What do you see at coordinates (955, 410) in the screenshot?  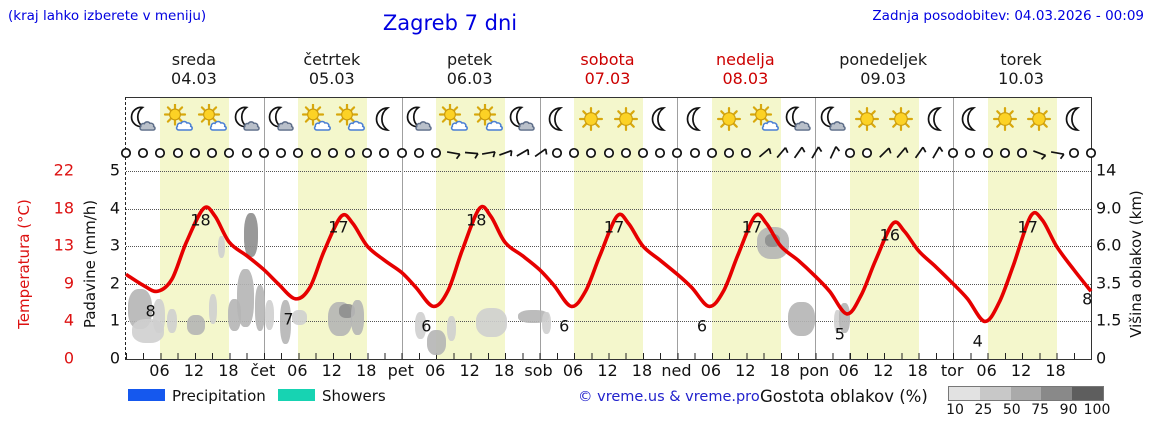 I see `density-tick-label: 10` at bounding box center [955, 410].